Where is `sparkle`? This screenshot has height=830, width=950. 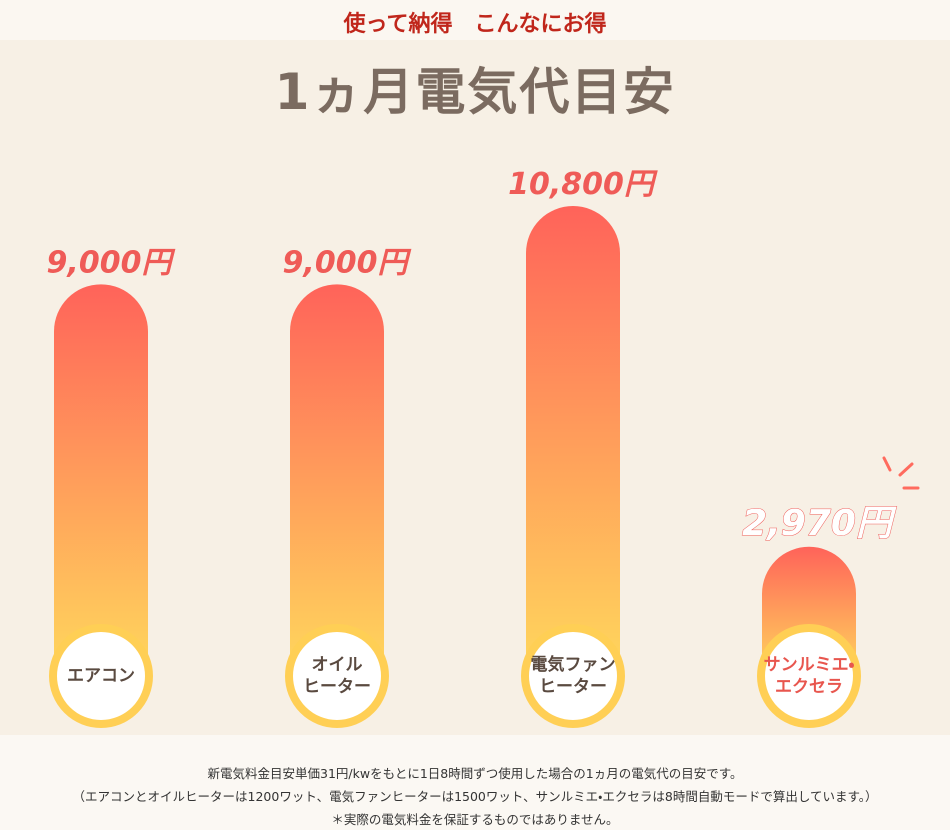
sparkle is located at coordinates (901, 473).